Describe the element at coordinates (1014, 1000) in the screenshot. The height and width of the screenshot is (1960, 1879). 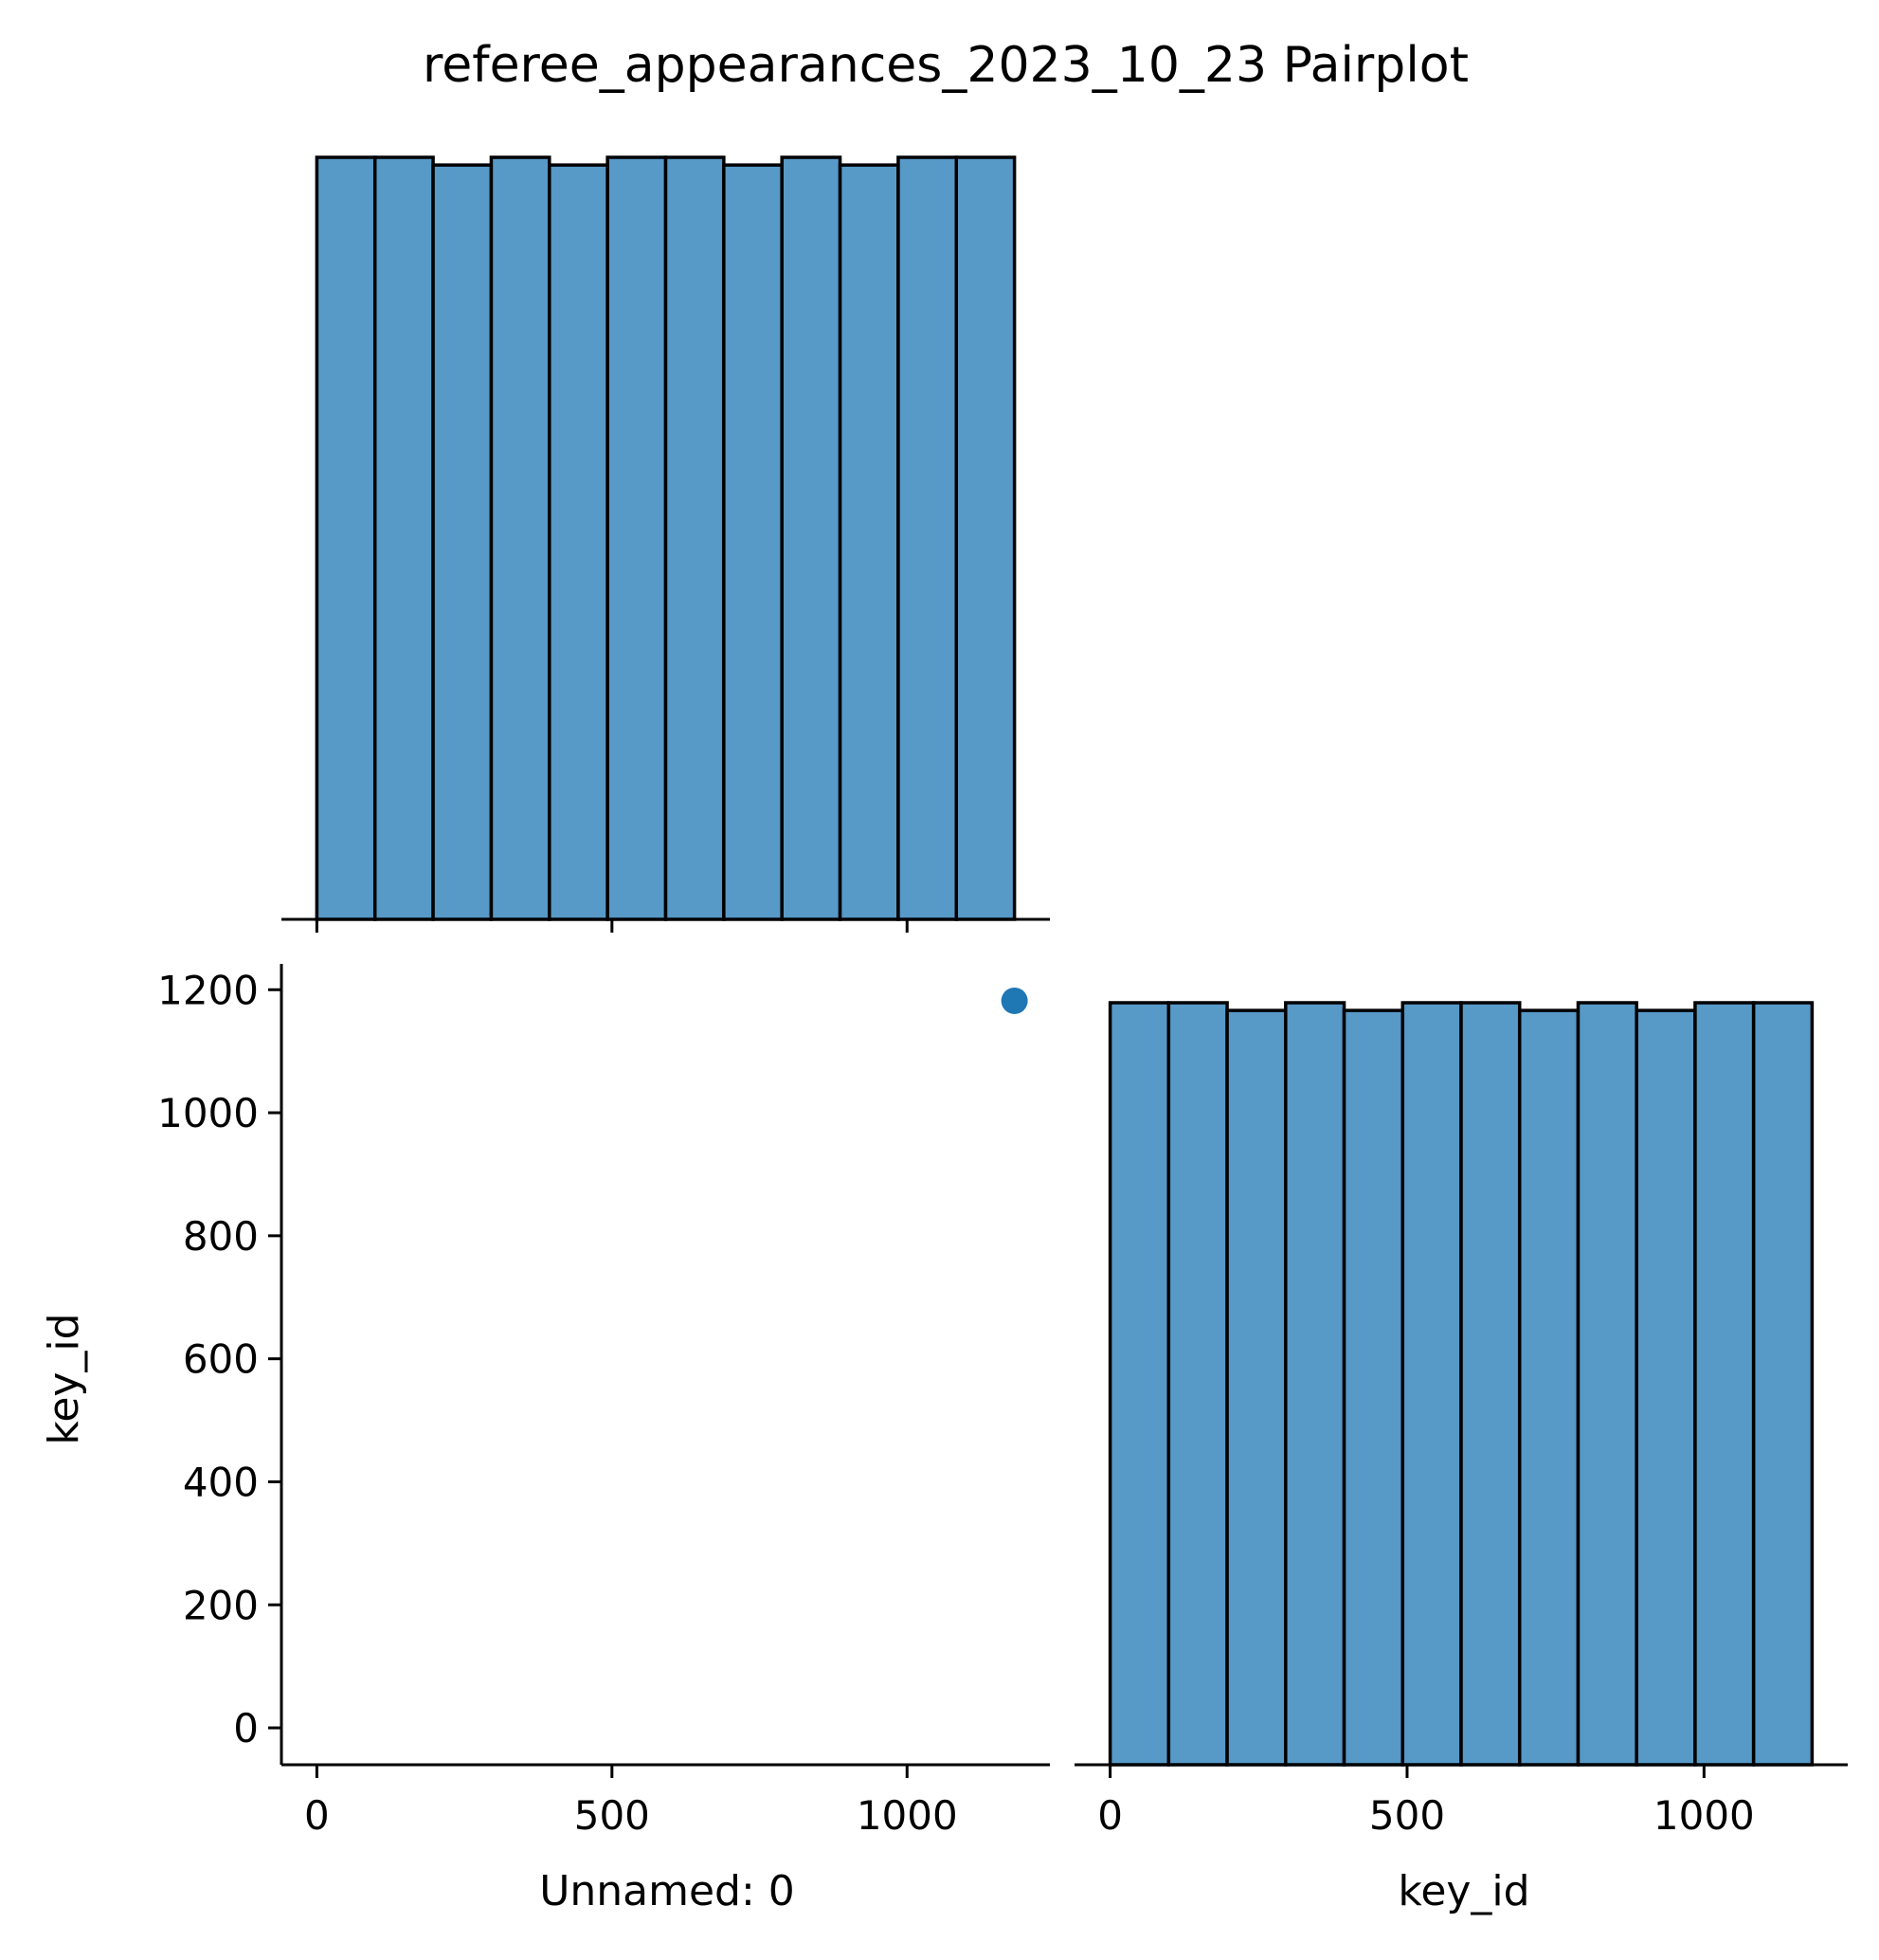
I see `scatter-point` at that location.